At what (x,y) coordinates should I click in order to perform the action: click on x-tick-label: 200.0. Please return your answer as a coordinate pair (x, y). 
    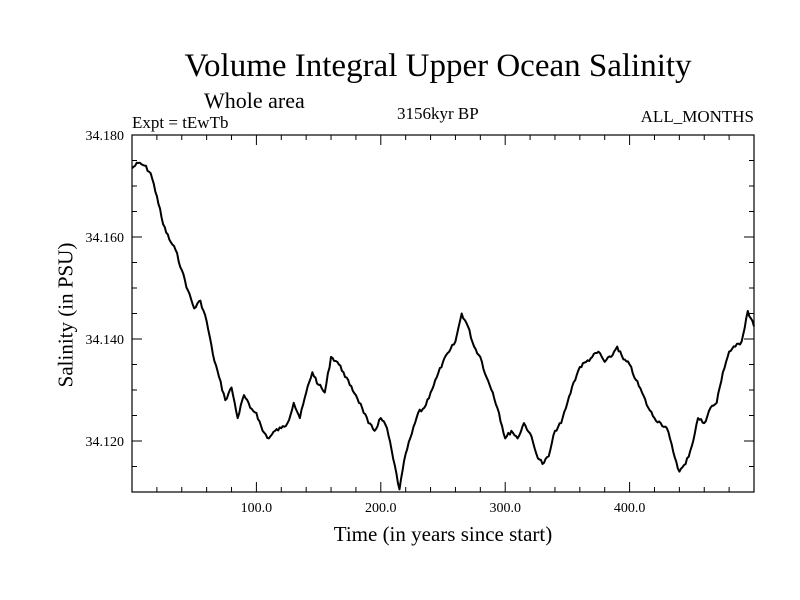
    Looking at the image, I should click on (381, 508).